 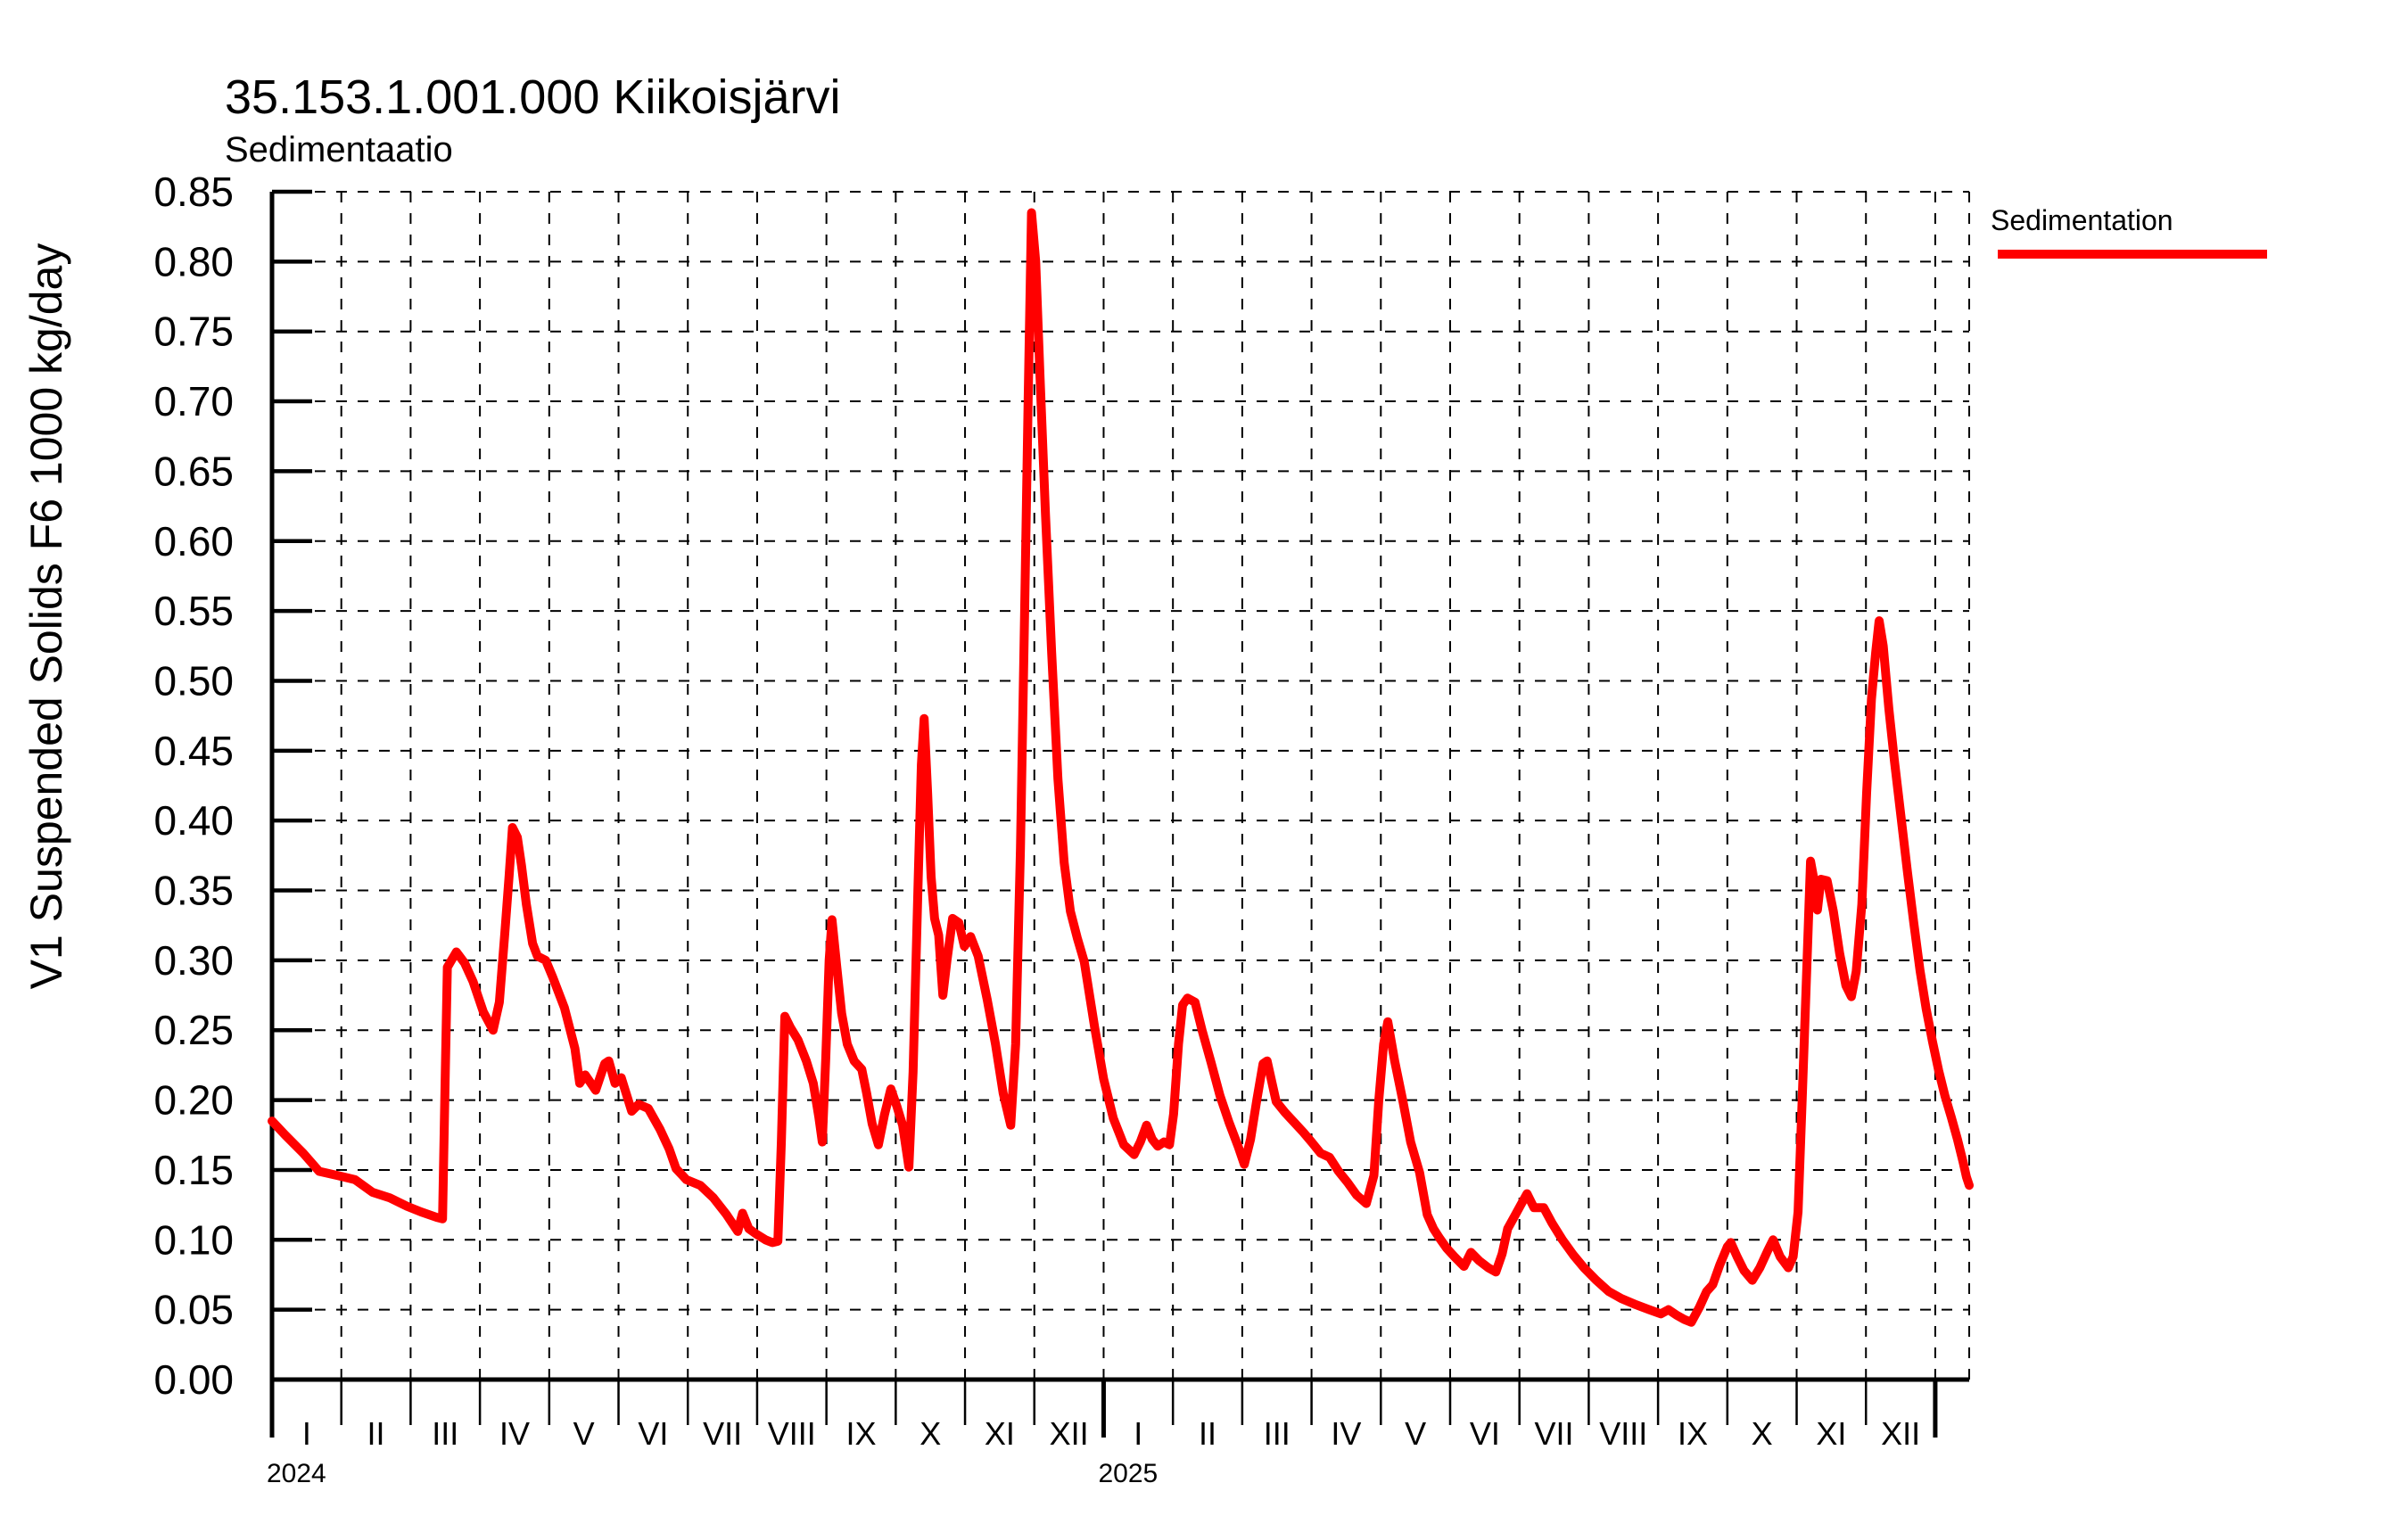 I want to click on y-tick-label: 0.75, so click(x=193, y=332).